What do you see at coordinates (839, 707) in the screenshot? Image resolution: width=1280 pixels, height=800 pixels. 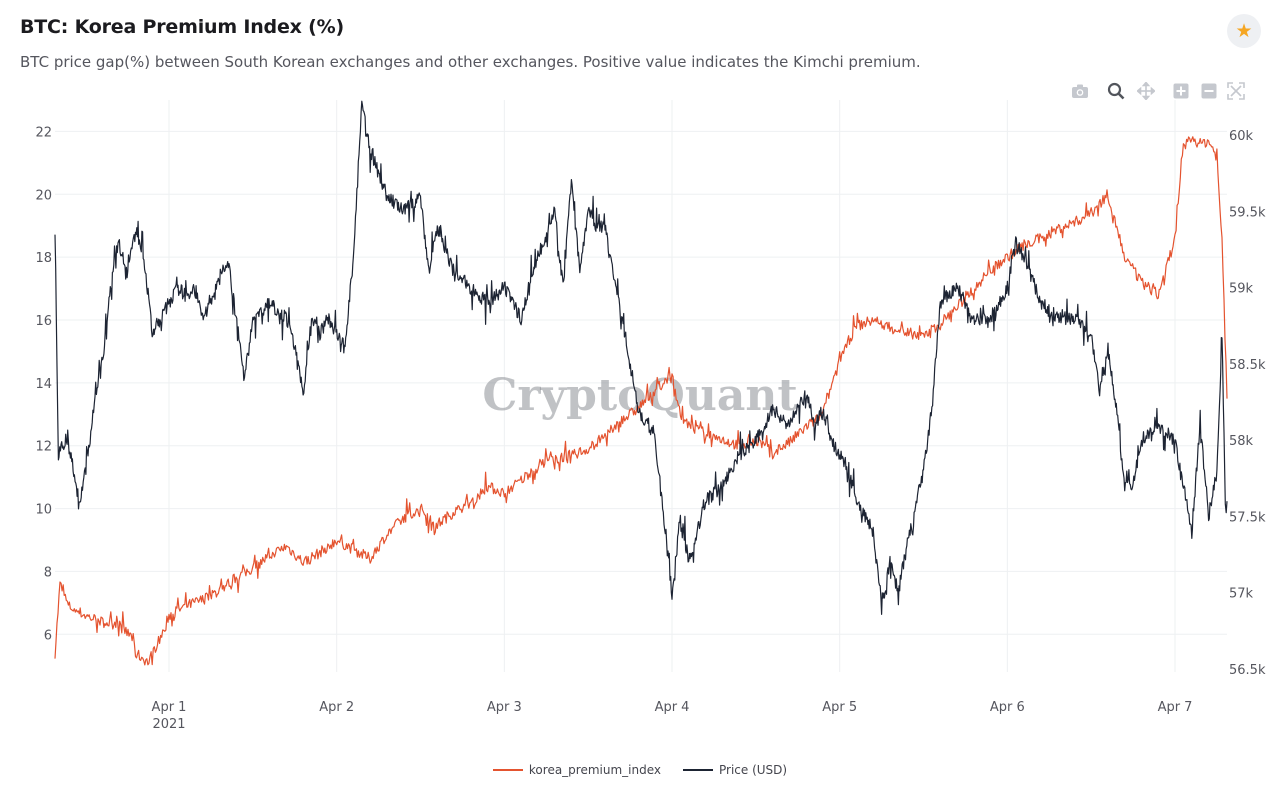 I see `x-tick-label: Apr 5` at bounding box center [839, 707].